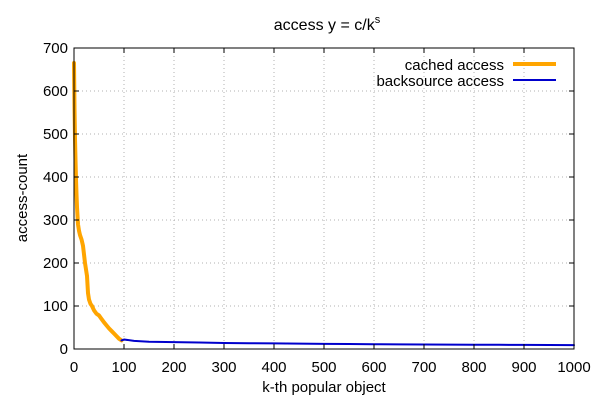 This screenshot has width=600, height=405. What do you see at coordinates (74, 367) in the screenshot?
I see `x-tick-label: 0` at bounding box center [74, 367].